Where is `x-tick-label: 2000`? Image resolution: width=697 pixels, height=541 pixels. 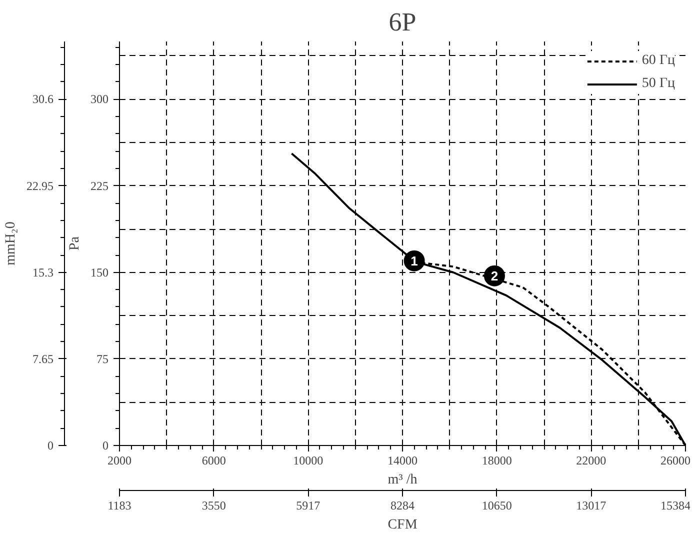 x-tick-label: 2000 is located at coordinates (120, 461).